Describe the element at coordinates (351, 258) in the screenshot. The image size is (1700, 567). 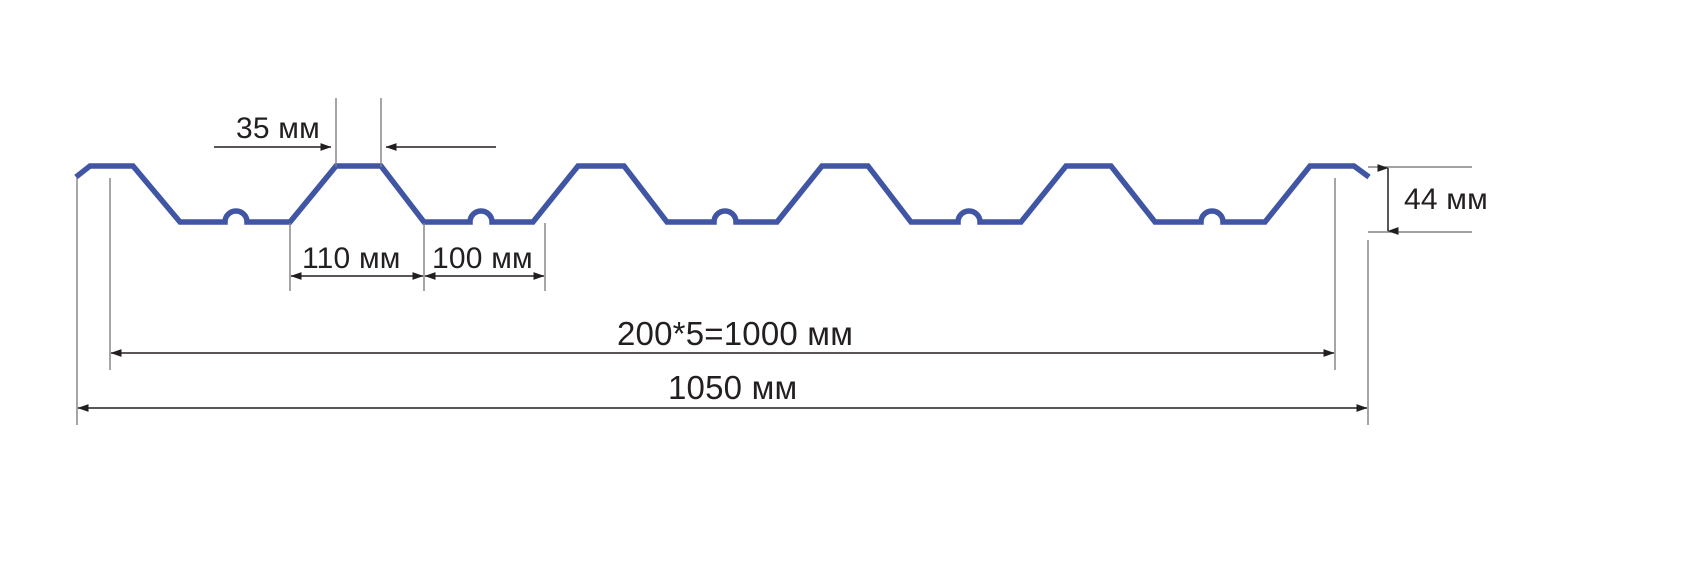
I see `dimension-label-span-110: 110 мм` at that location.